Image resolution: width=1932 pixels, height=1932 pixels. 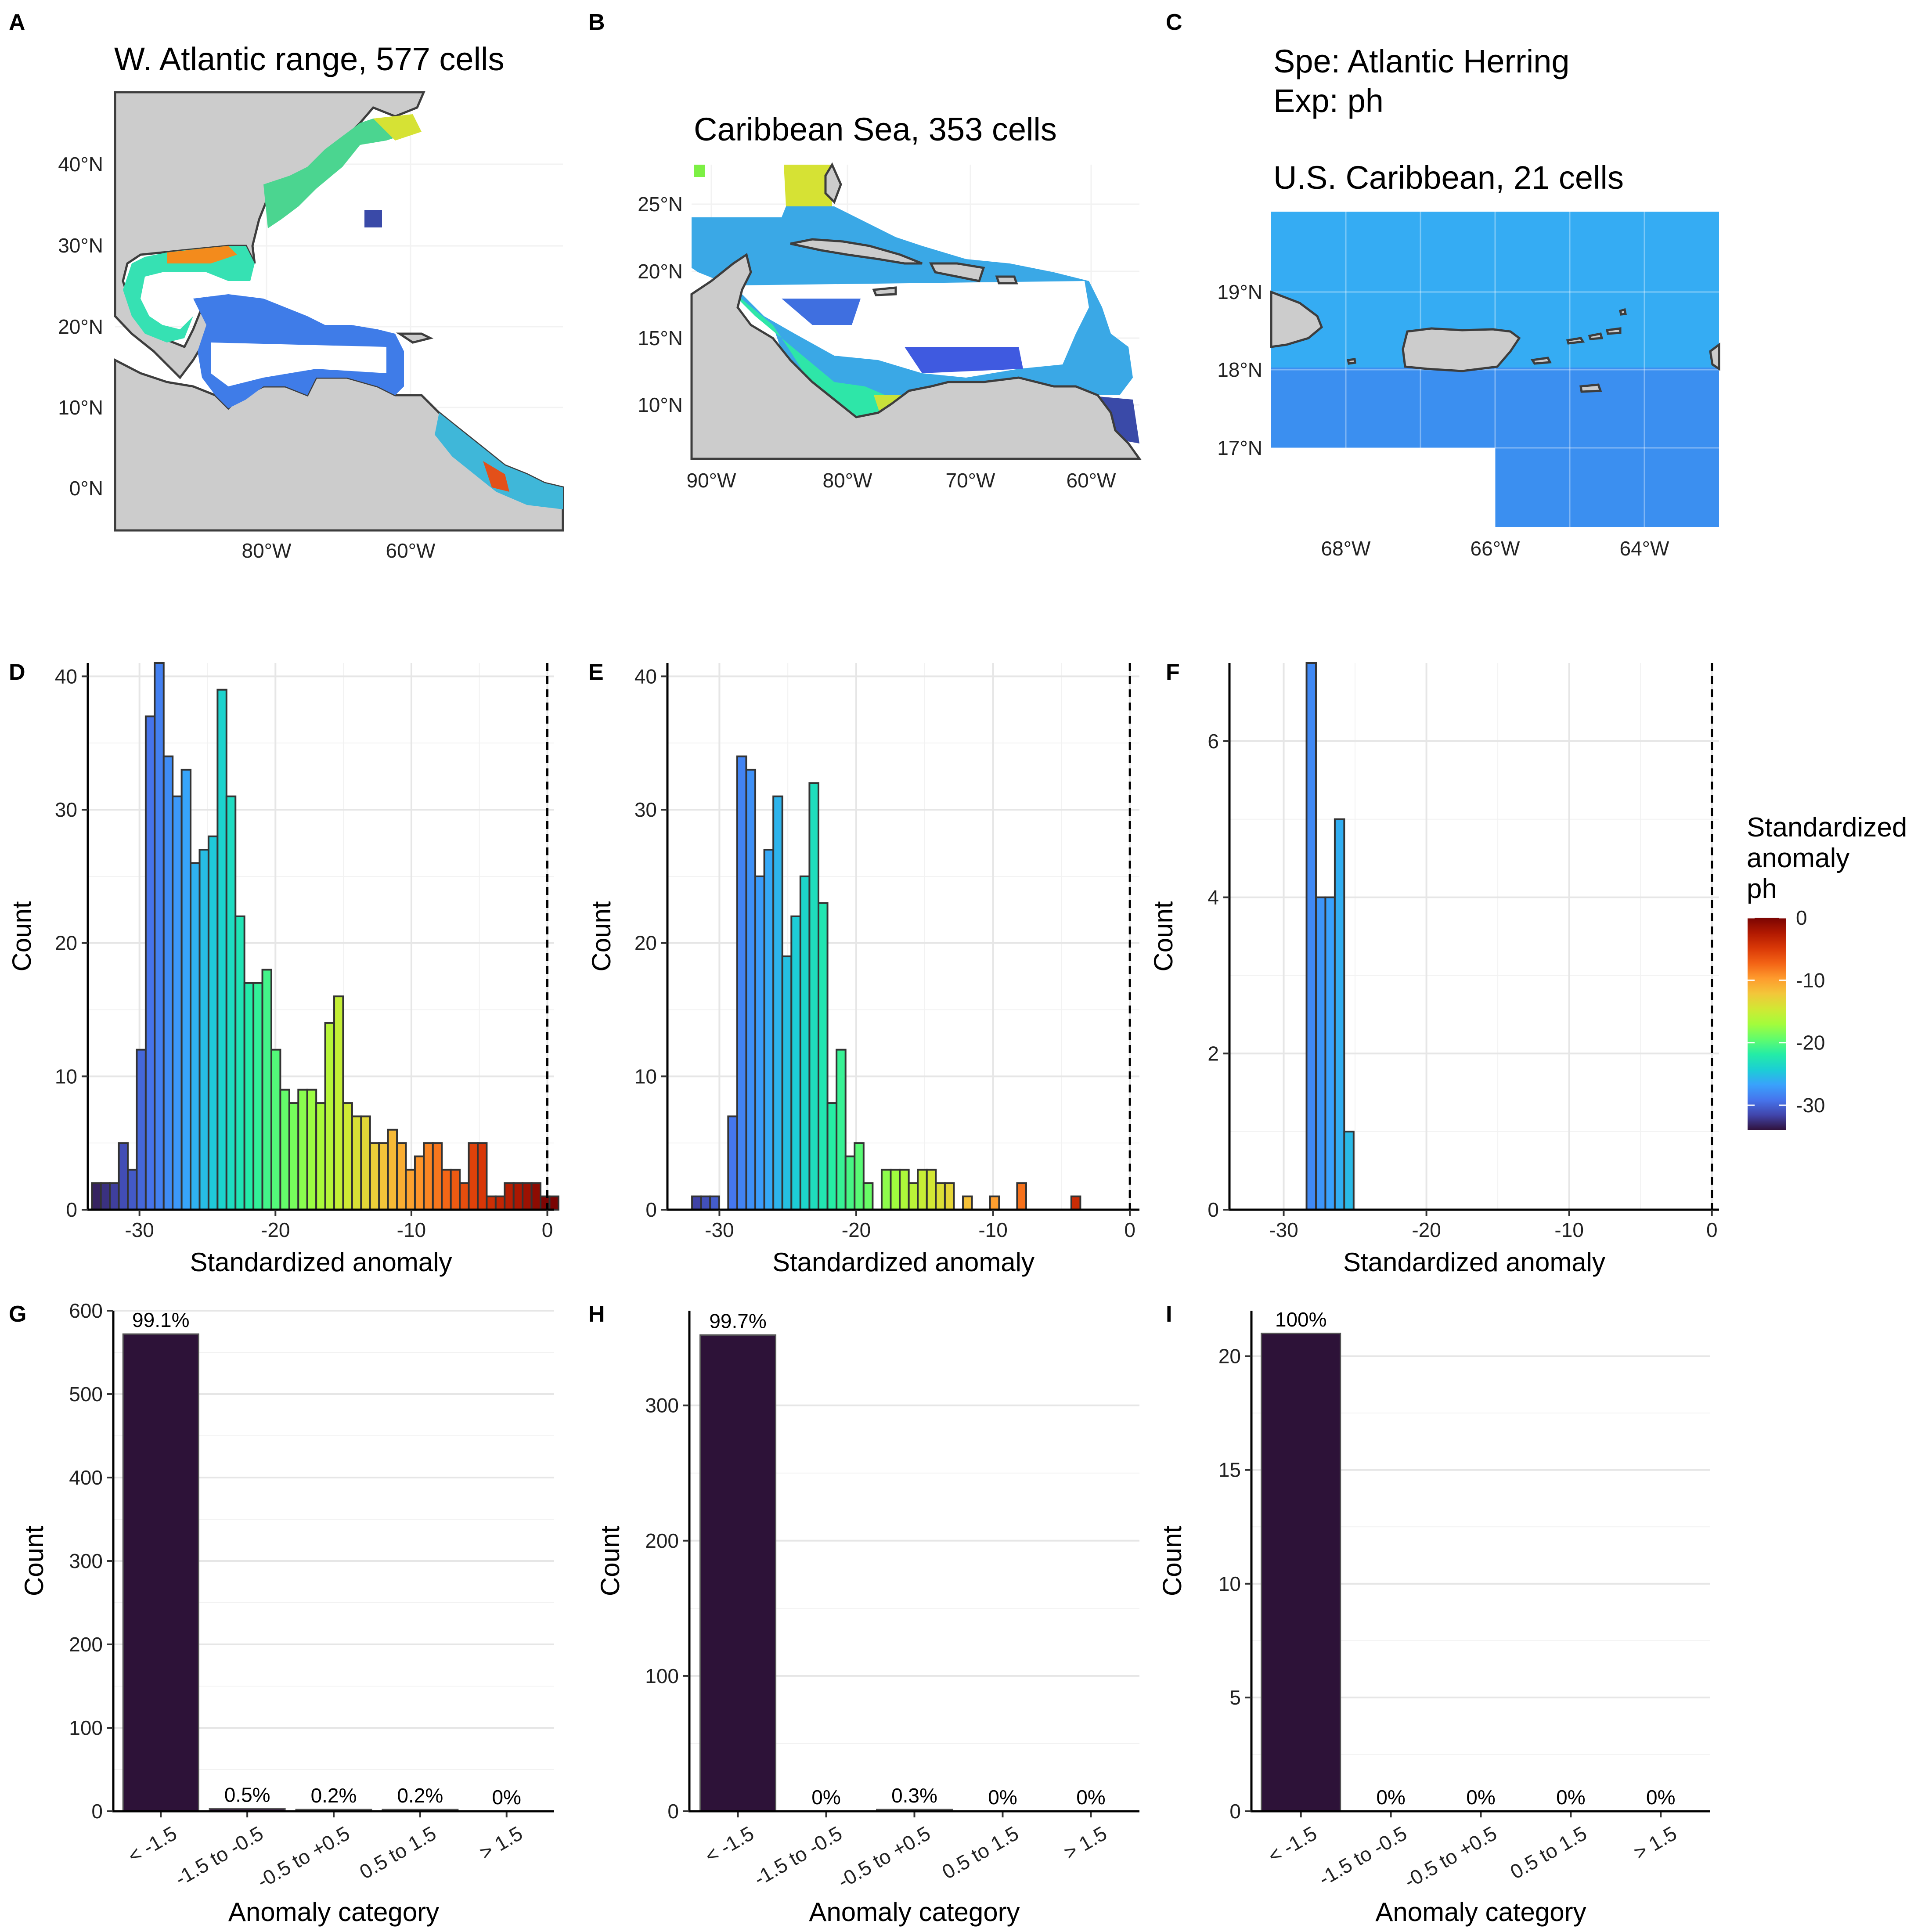 What do you see at coordinates (848, 481) in the screenshot?
I see `map-b-x-tick: 80°W` at bounding box center [848, 481].